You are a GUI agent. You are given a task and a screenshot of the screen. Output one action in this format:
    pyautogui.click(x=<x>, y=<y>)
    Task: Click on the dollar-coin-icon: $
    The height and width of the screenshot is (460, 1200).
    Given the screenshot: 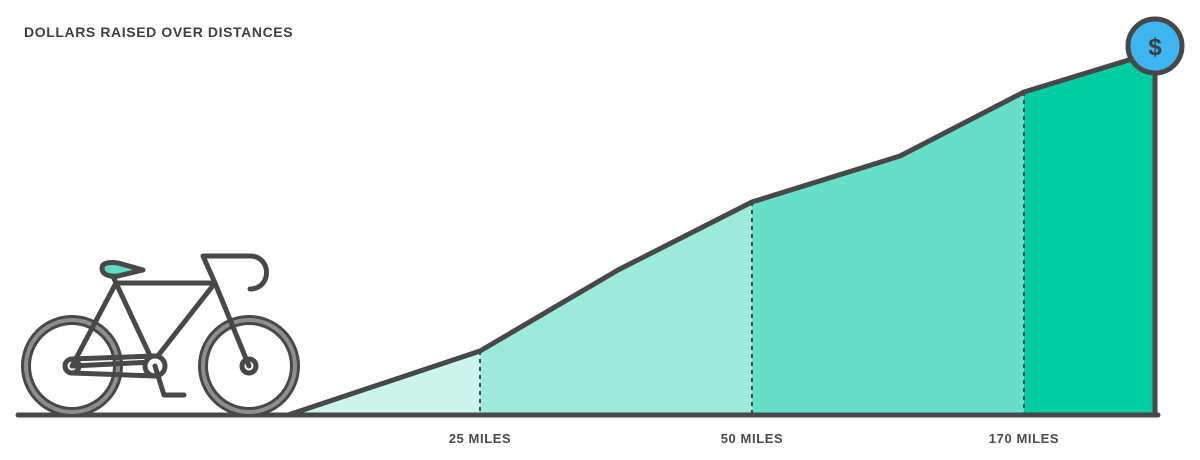 What is the action you would take?
    pyautogui.click(x=1155, y=46)
    